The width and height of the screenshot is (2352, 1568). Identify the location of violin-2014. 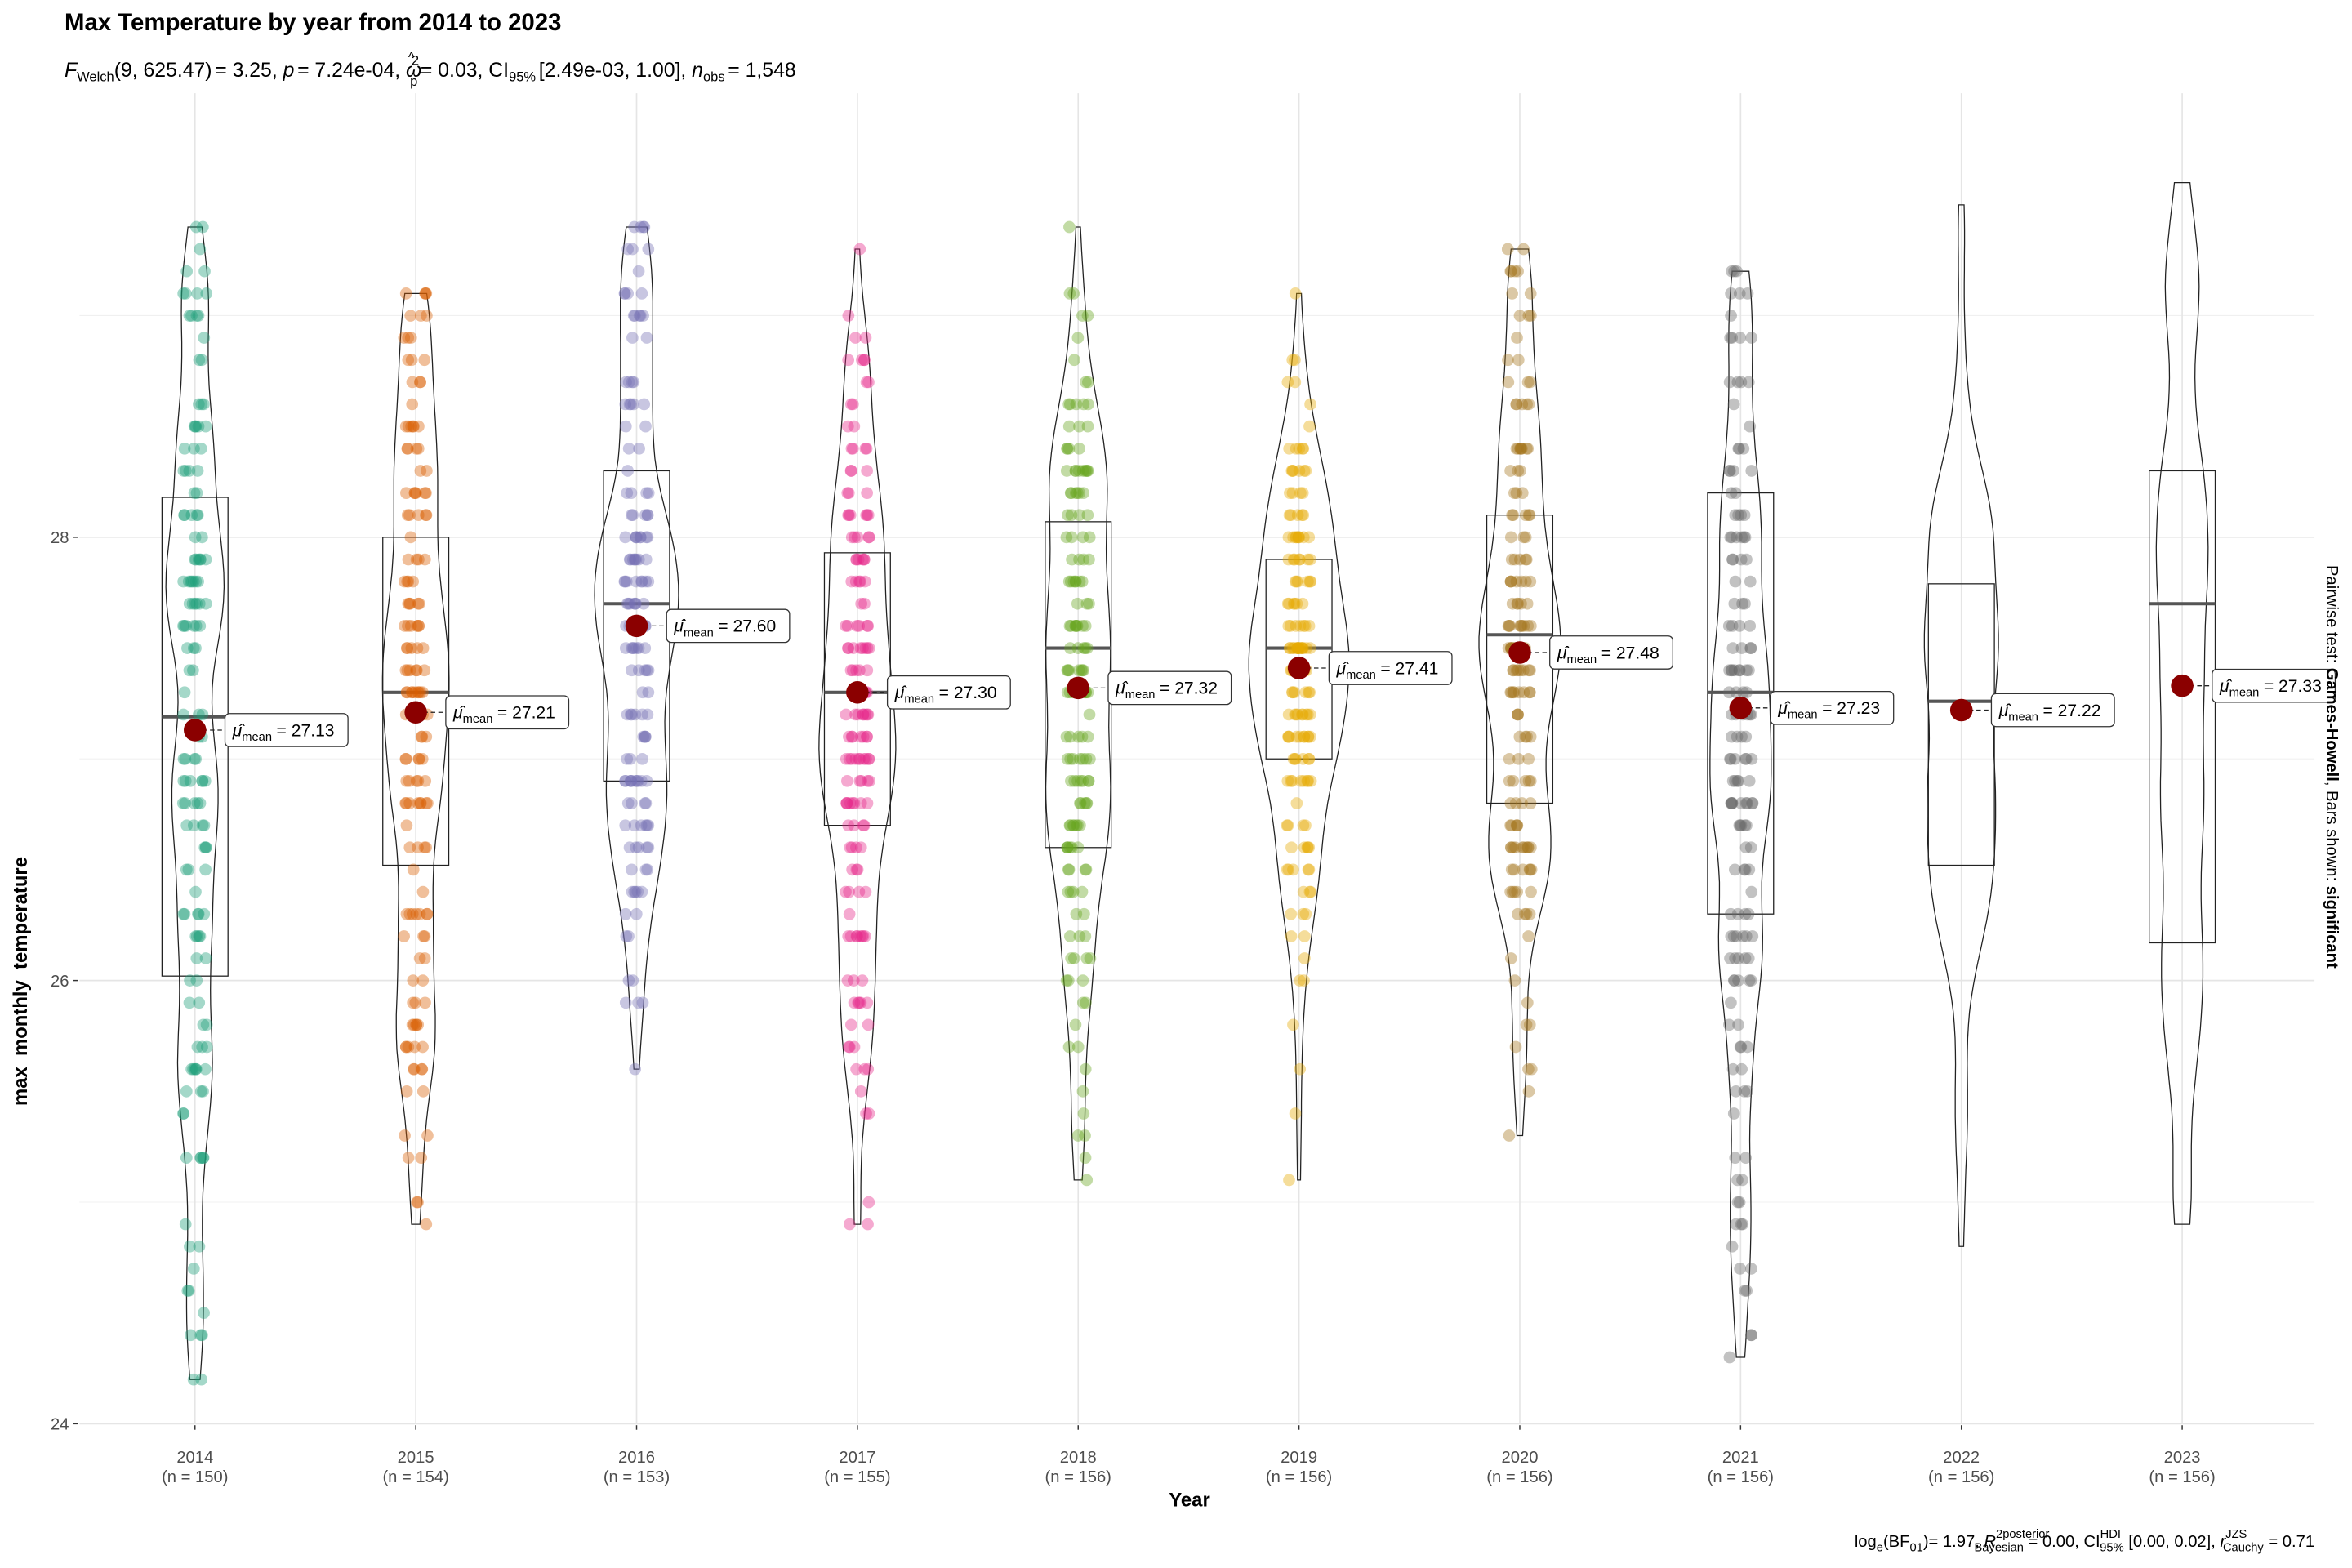
(195, 803).